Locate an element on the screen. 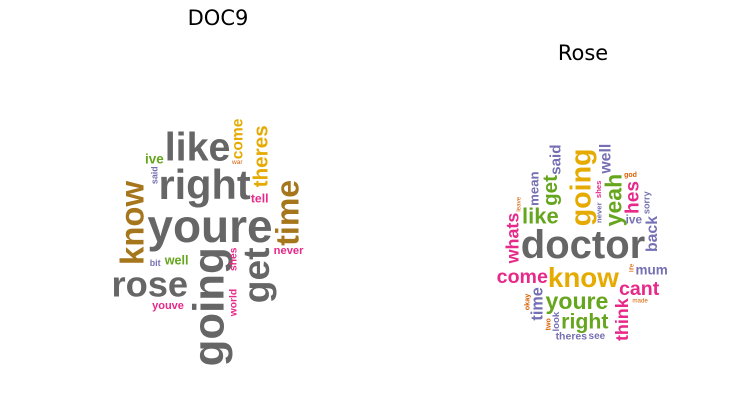  word-rose-whats: whats is located at coordinates (513, 239).